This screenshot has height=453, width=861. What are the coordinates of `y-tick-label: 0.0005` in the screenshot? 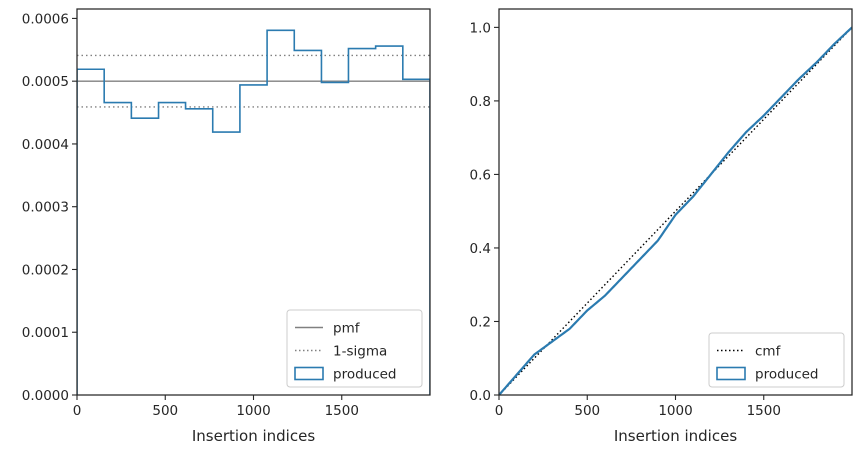 It's located at (45, 82).